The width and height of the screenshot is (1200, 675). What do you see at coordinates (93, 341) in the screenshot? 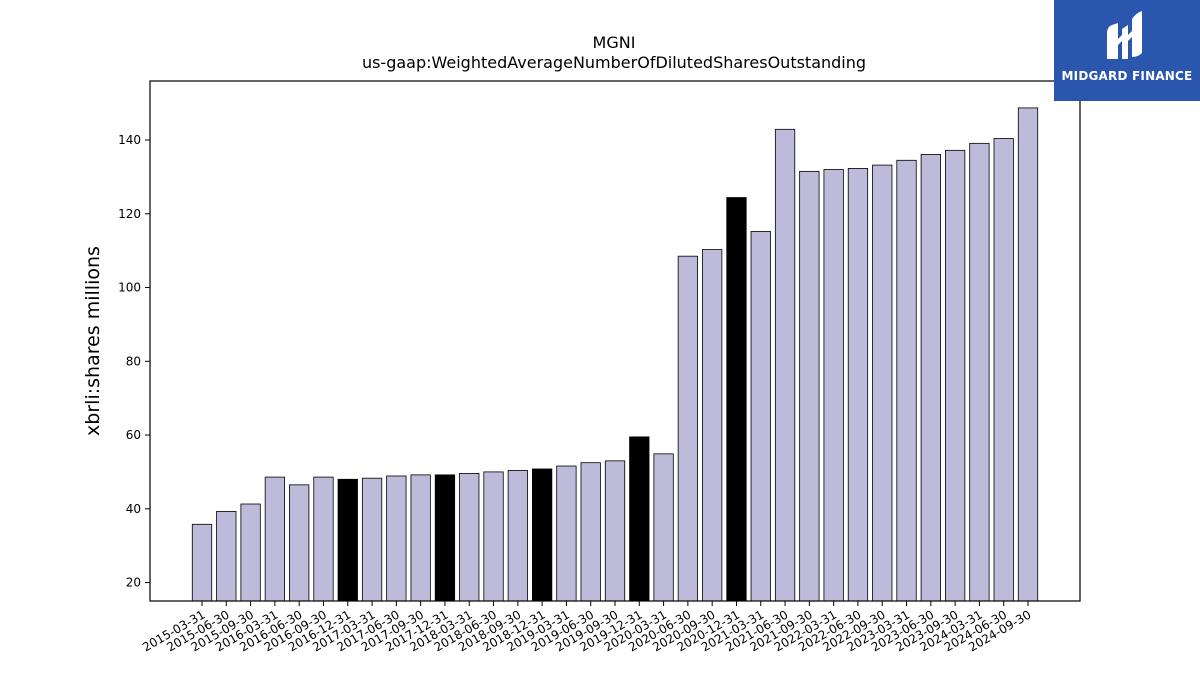
I see `y-axis-label: xbrli:shares millions` at bounding box center [93, 341].